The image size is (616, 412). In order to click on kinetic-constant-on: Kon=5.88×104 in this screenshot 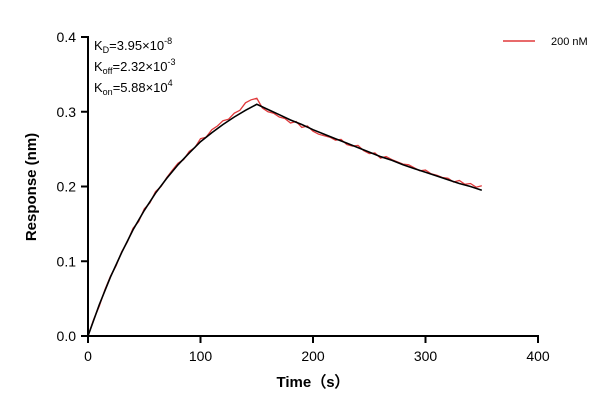, I will do `click(133, 87)`.